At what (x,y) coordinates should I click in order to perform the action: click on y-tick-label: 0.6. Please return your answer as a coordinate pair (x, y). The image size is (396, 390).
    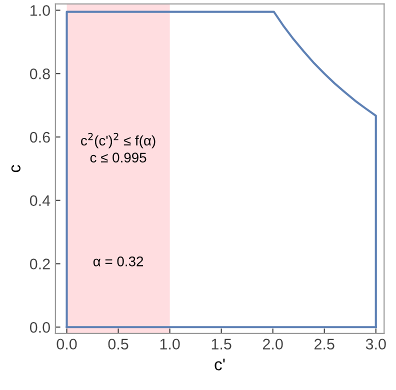
    Looking at the image, I should click on (40, 137).